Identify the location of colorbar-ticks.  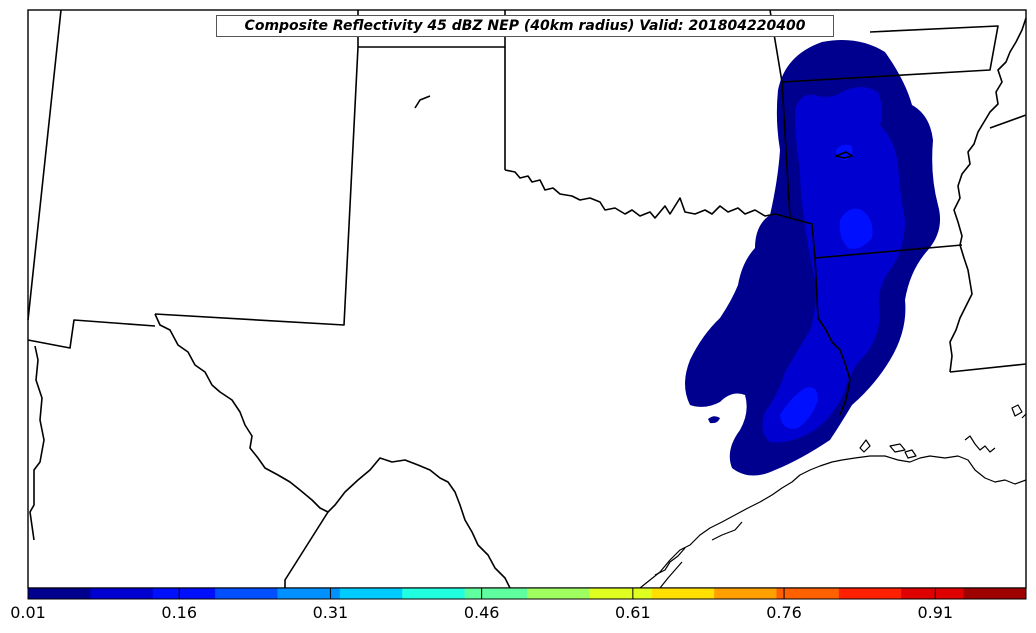
(481, 593).